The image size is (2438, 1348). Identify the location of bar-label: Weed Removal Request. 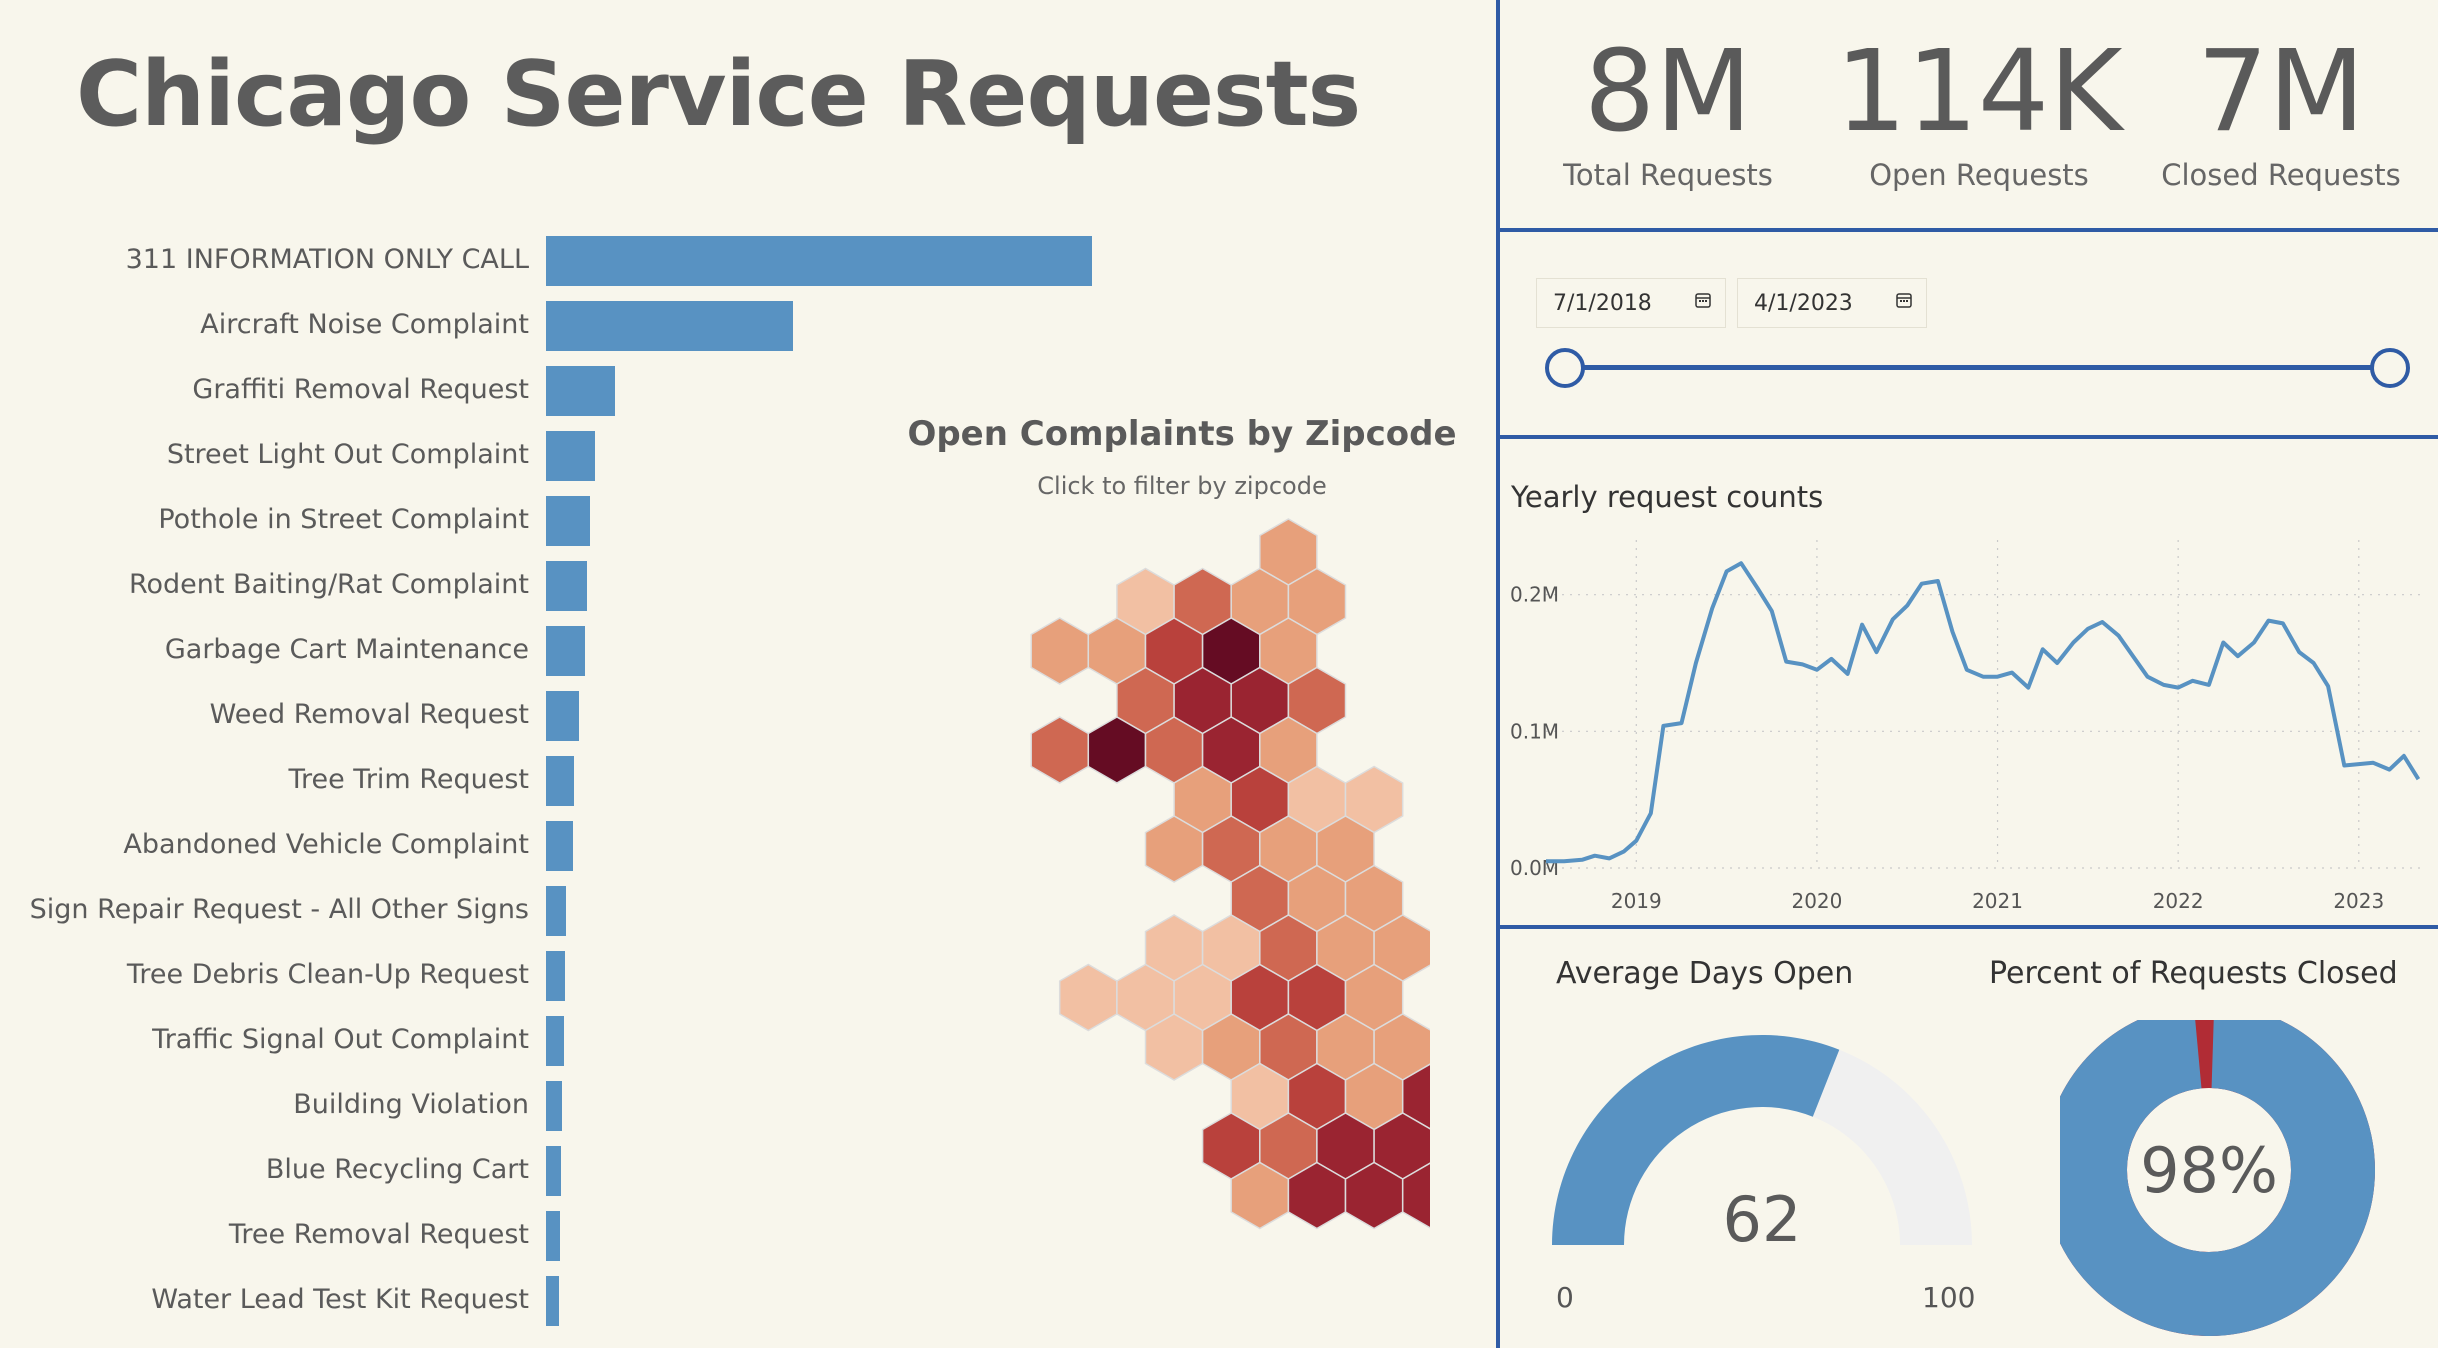
(369, 714).